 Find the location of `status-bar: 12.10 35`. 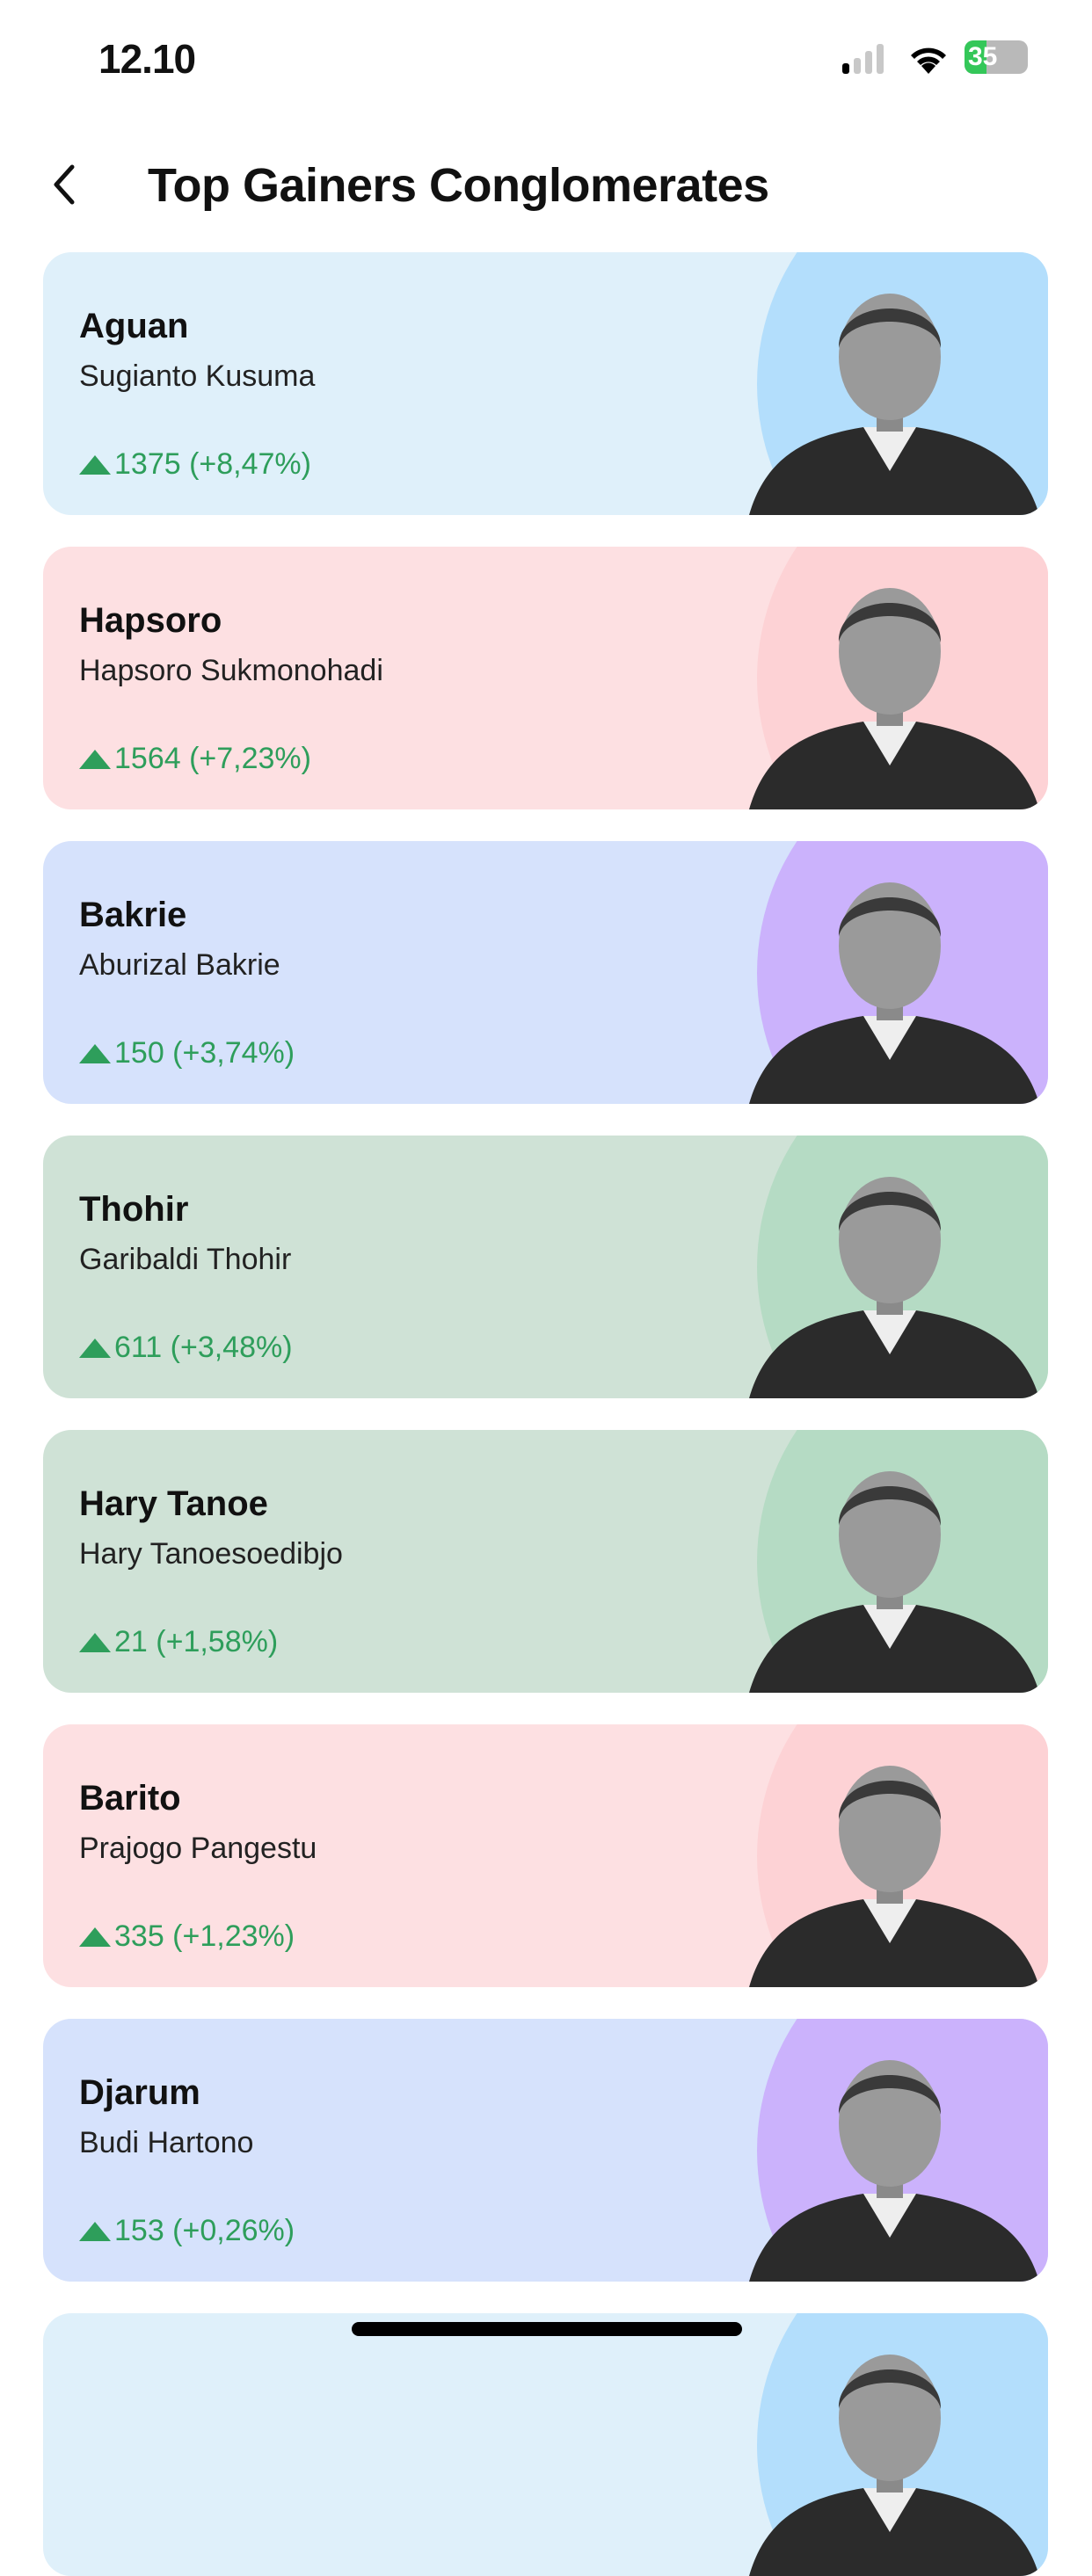

status-bar: 12.10 35 is located at coordinates (546, 57).